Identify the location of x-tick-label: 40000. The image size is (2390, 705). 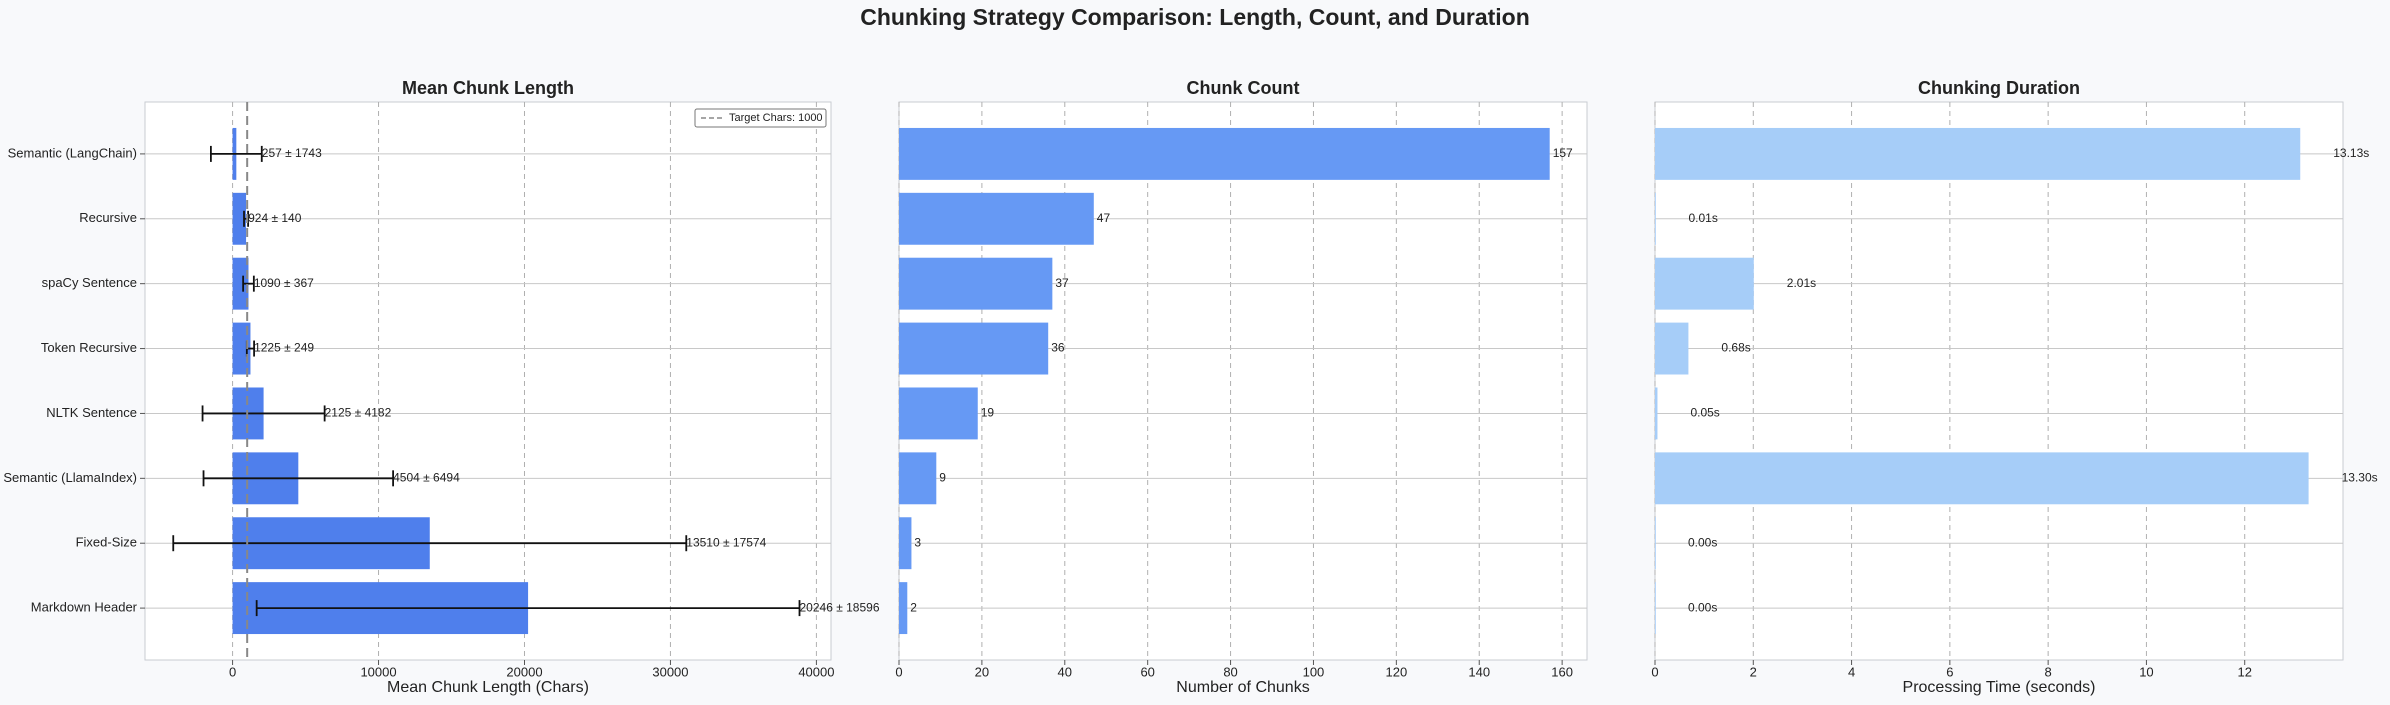
(816, 671).